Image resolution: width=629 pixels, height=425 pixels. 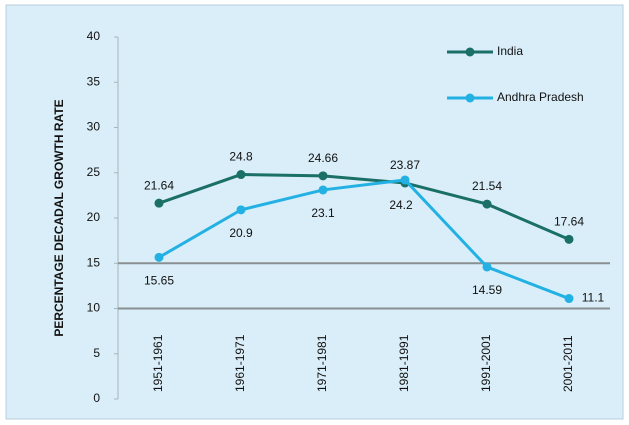 What do you see at coordinates (540, 97) in the screenshot?
I see `legend-label: Andhra Pradesh` at bounding box center [540, 97].